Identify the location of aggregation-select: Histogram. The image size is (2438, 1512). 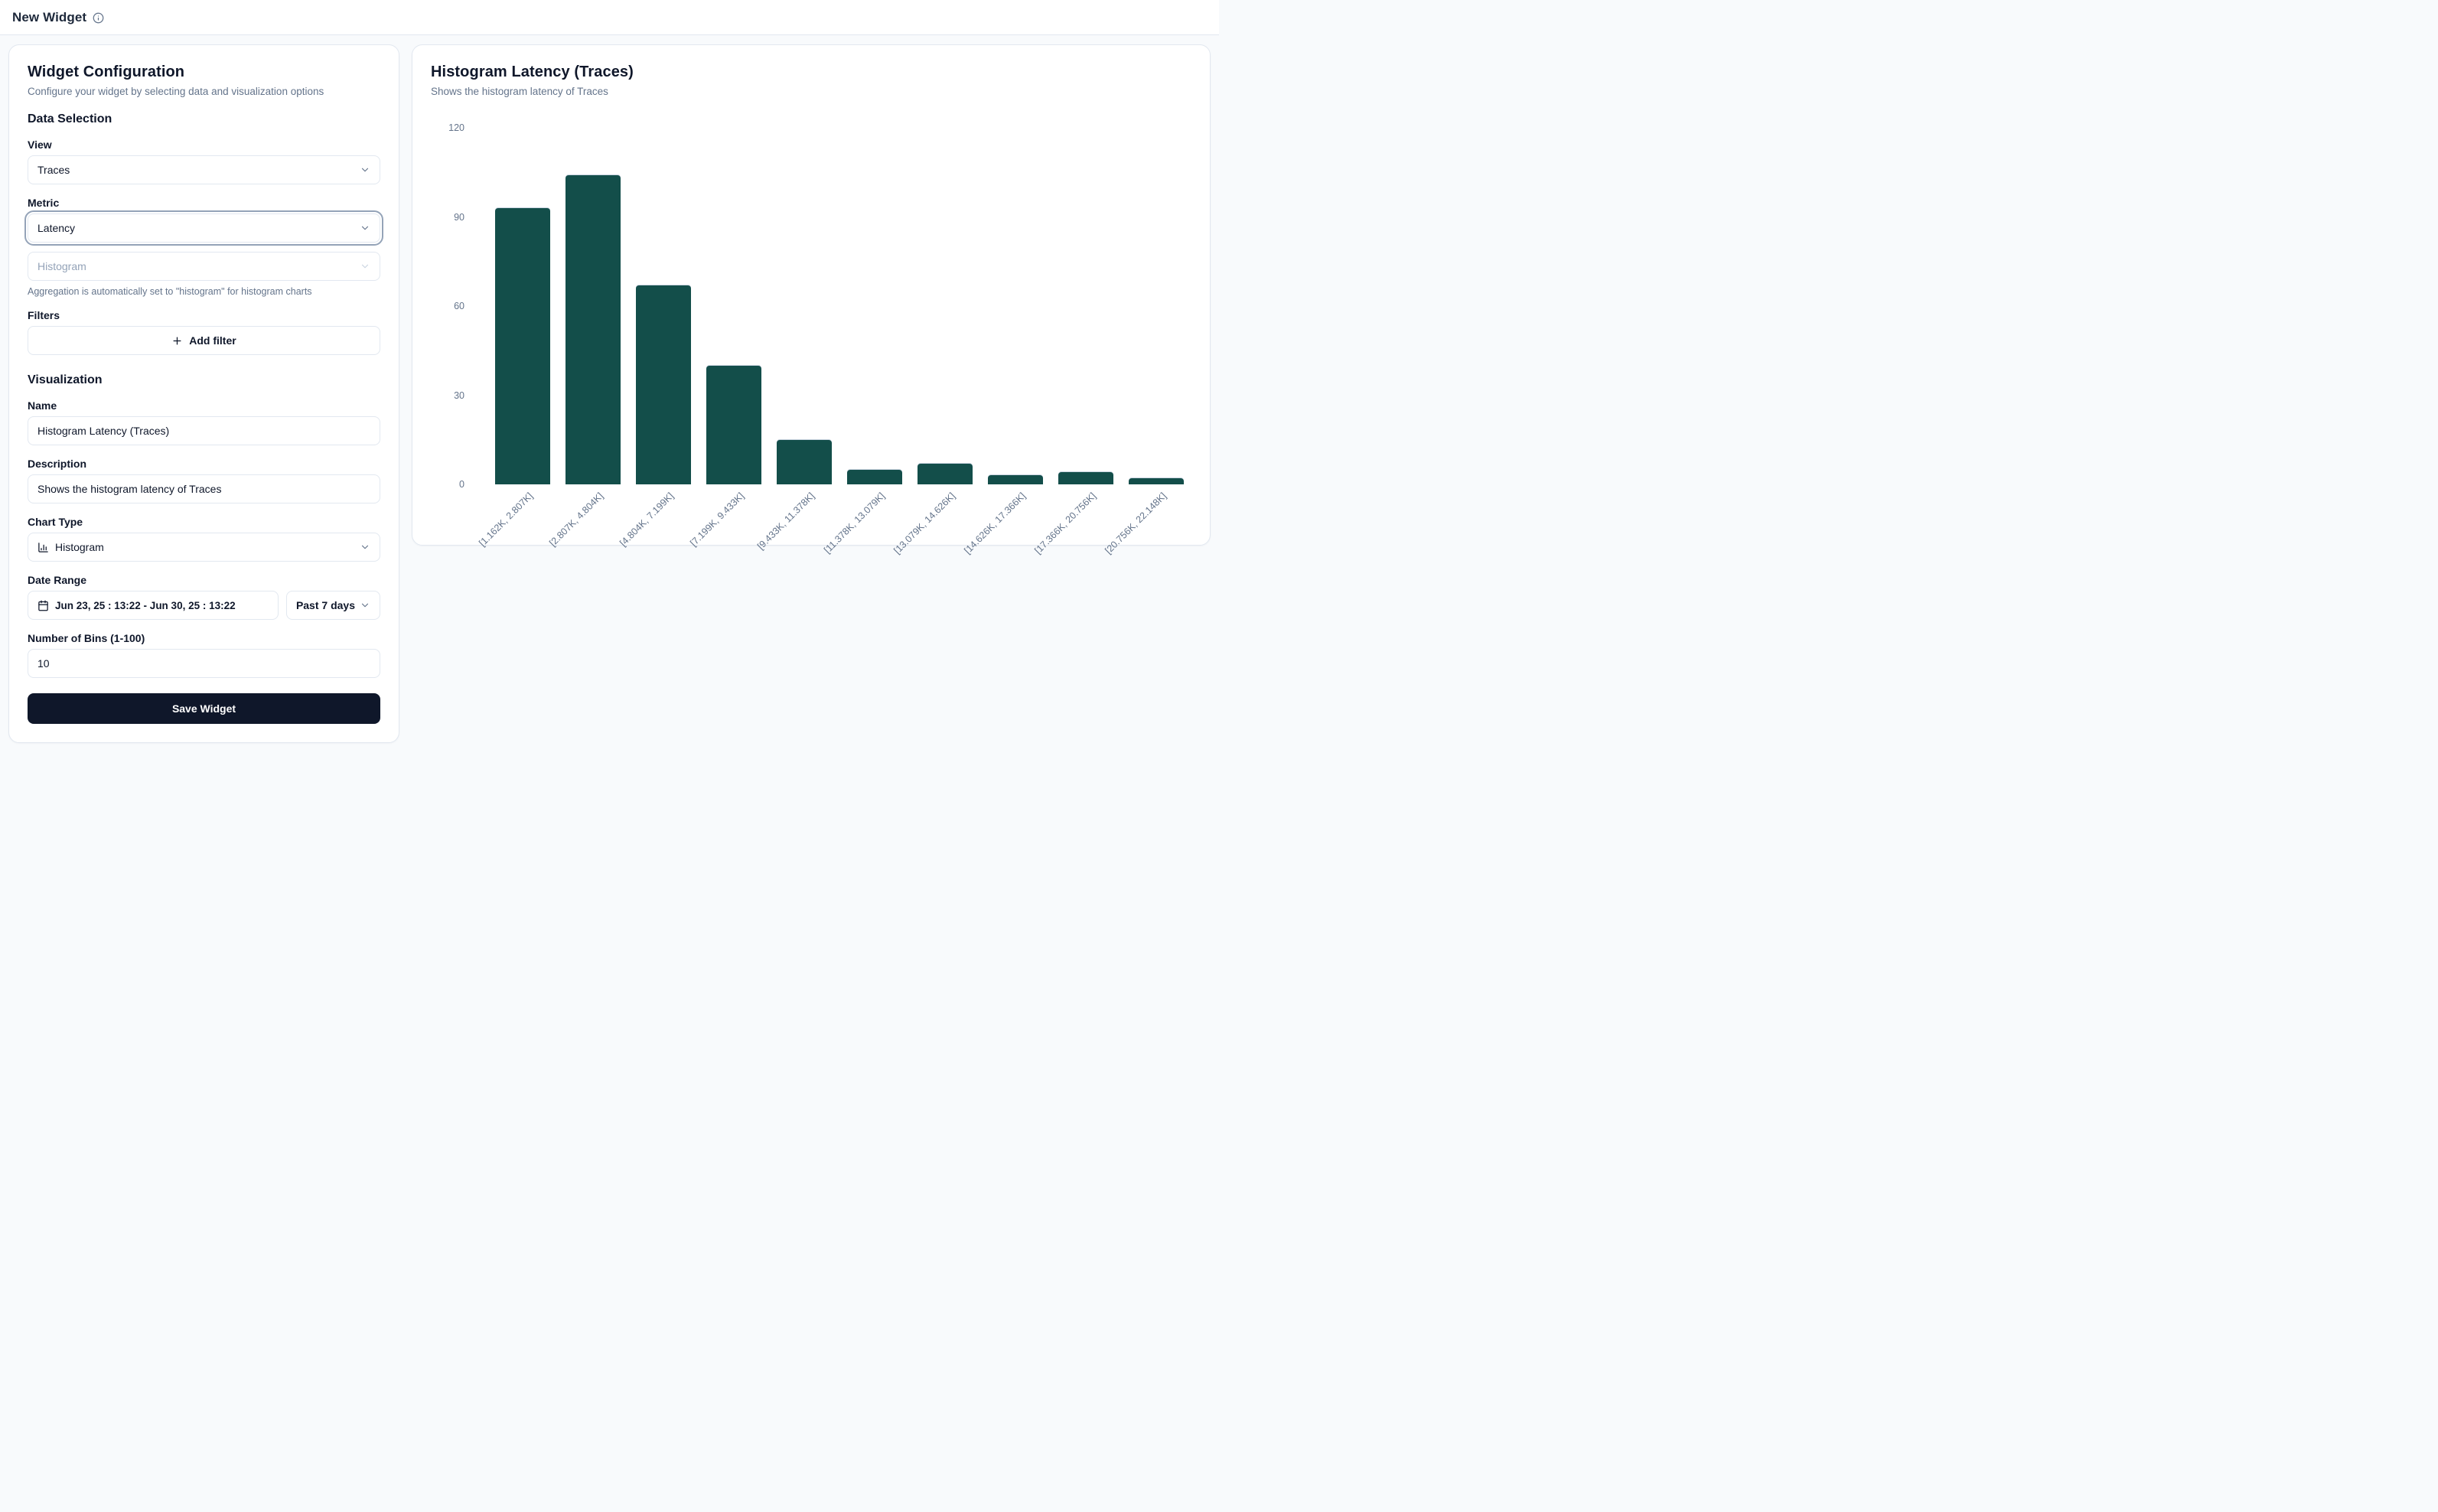
(204, 266).